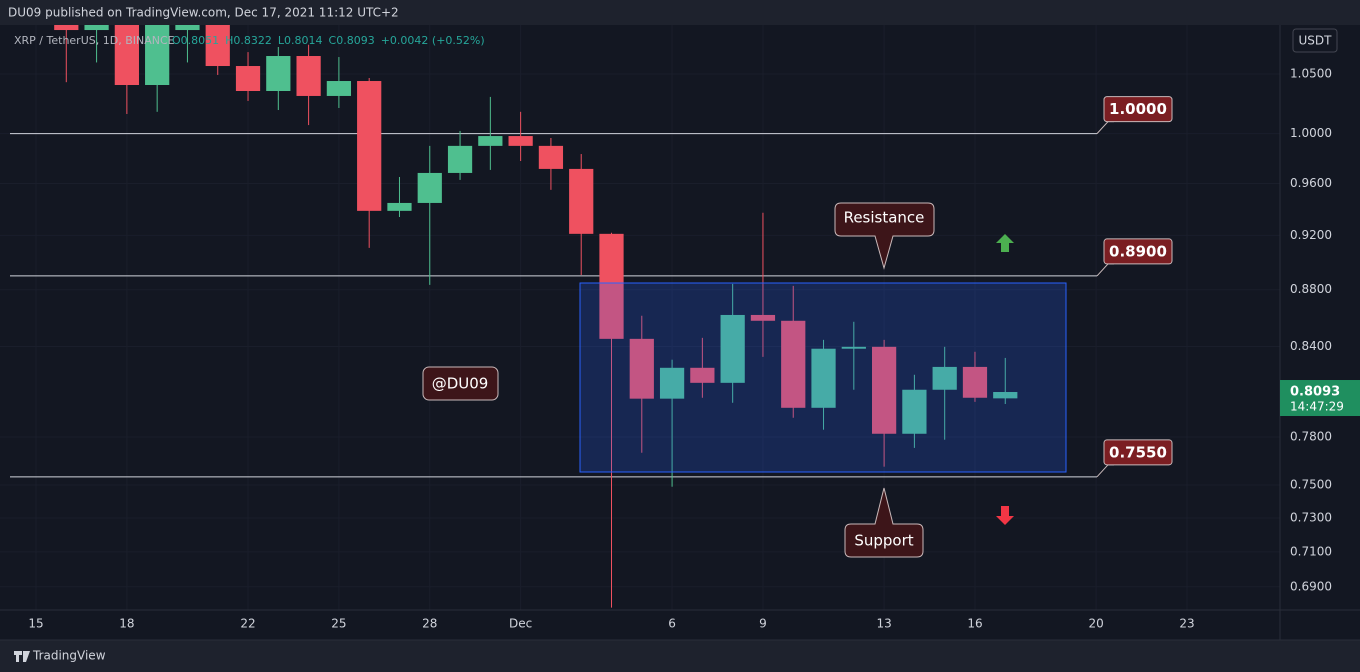 The height and width of the screenshot is (672, 1360). I want to click on level-label: 0.8900, so click(1138, 251).